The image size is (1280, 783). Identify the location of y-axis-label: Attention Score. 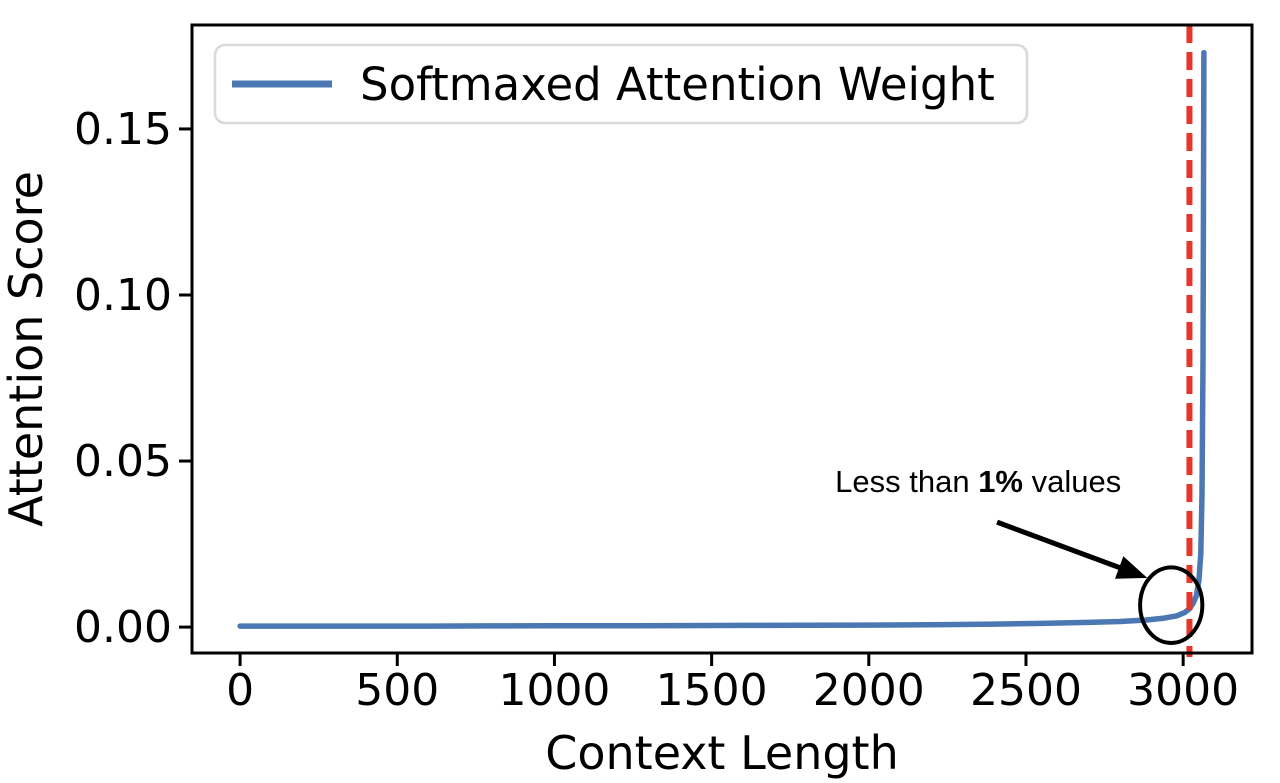
(26, 349).